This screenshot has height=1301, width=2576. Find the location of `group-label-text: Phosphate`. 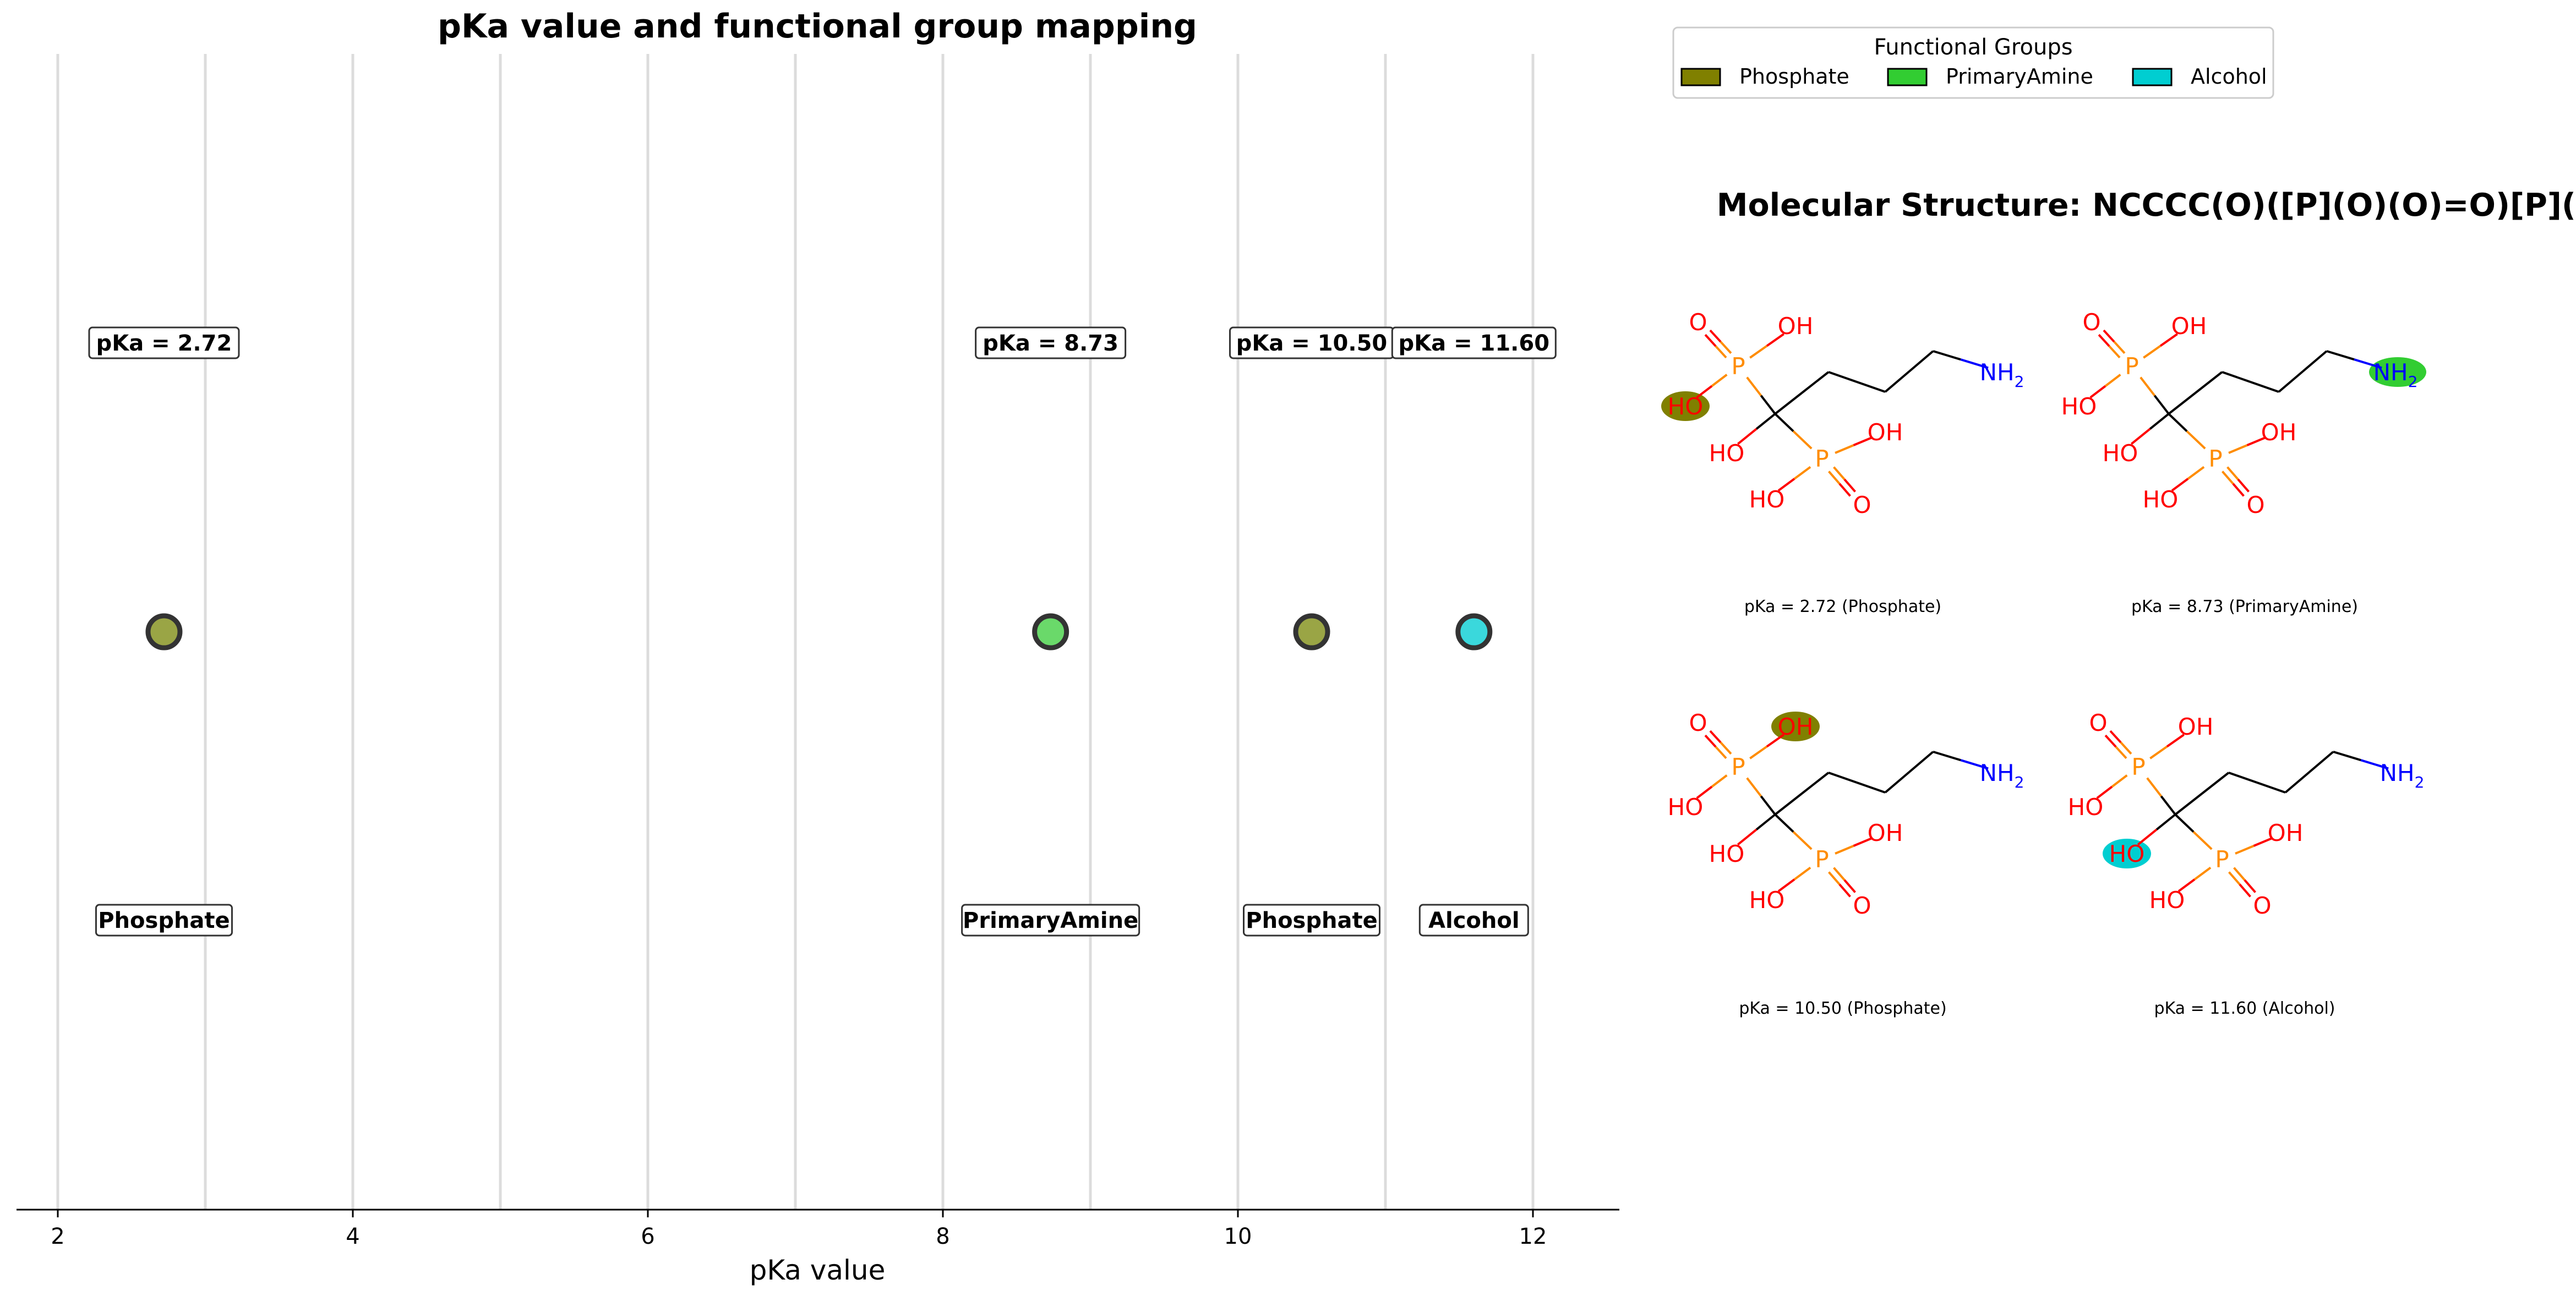

group-label-text: Phosphate is located at coordinates (1312, 920).